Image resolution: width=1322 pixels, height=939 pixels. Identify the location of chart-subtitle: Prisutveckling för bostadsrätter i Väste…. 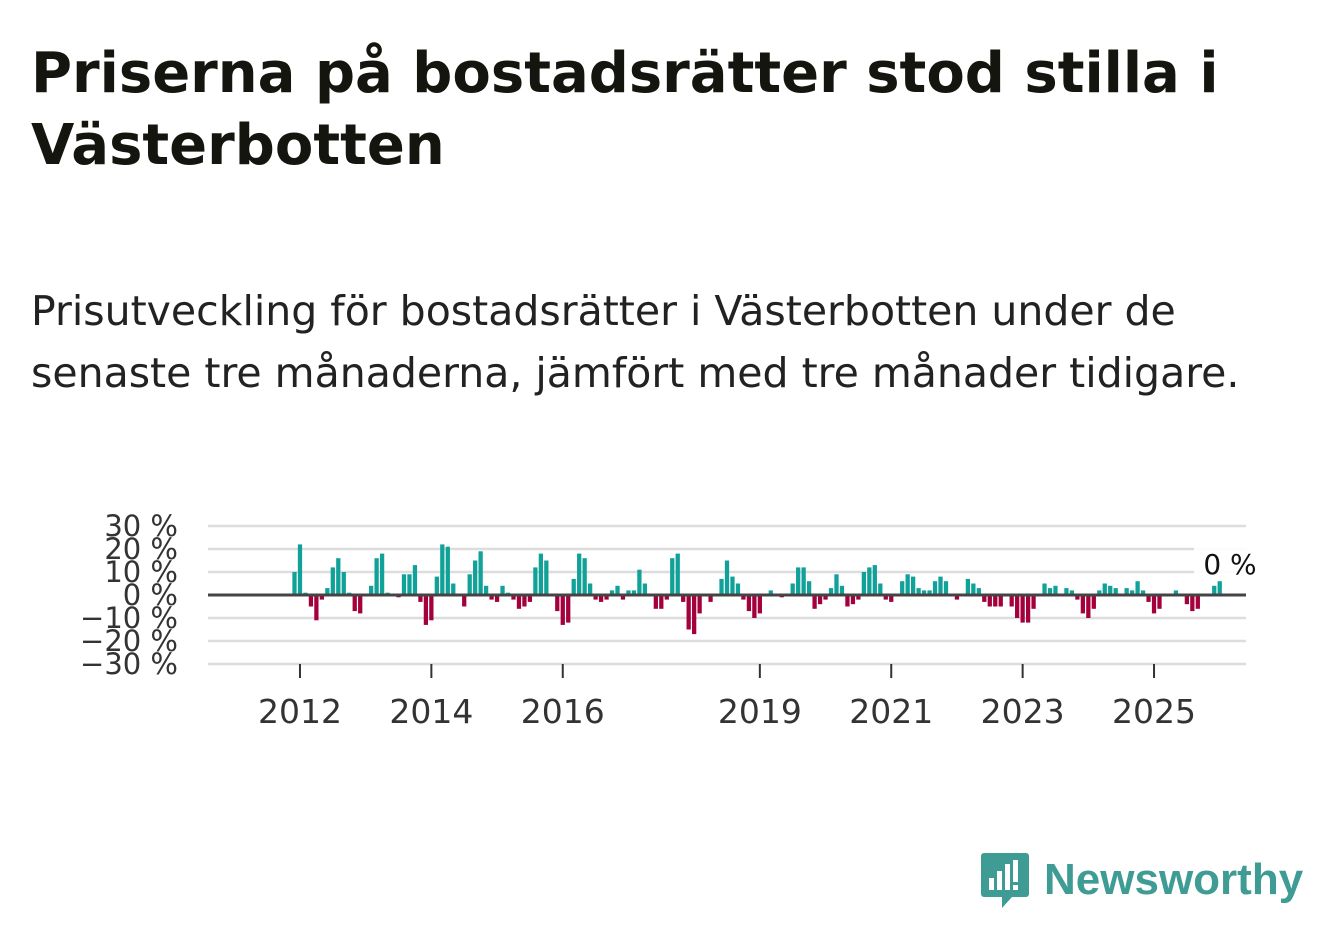
(635, 342).